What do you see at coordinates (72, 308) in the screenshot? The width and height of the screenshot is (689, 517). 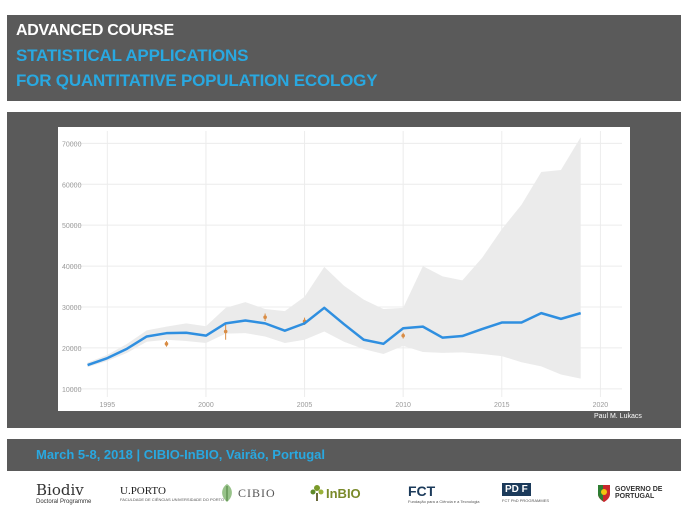 I see `y-tick-label: 30000` at bounding box center [72, 308].